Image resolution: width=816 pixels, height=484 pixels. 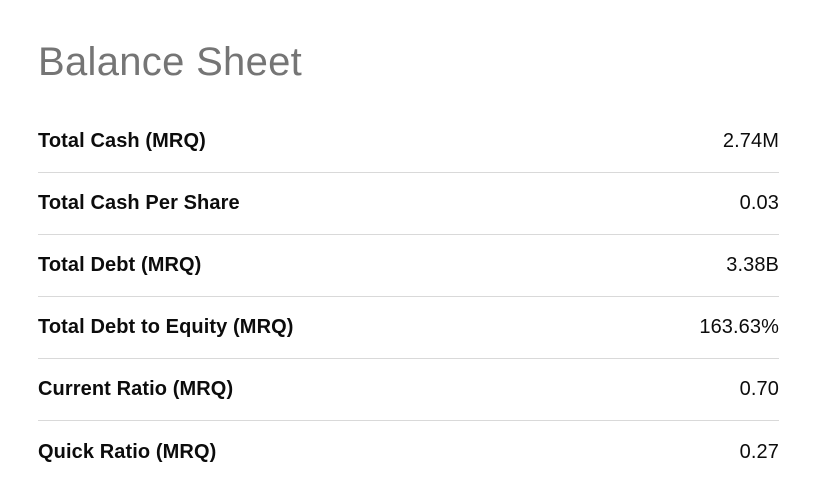 I want to click on page-title: Balance Sheet, so click(x=170, y=62).